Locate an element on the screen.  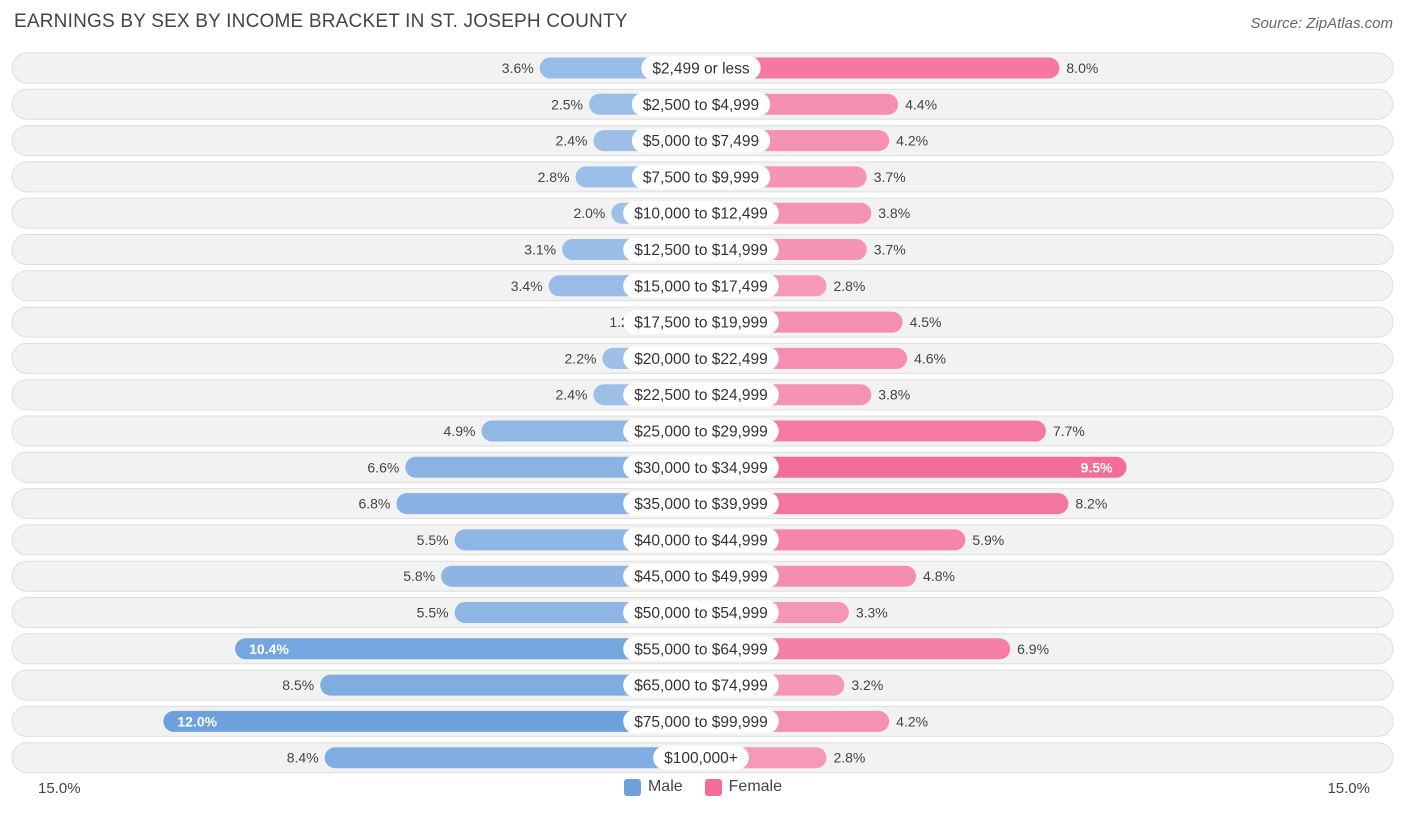
category-label: $40,000 to $44,999 is located at coordinates (701, 540).